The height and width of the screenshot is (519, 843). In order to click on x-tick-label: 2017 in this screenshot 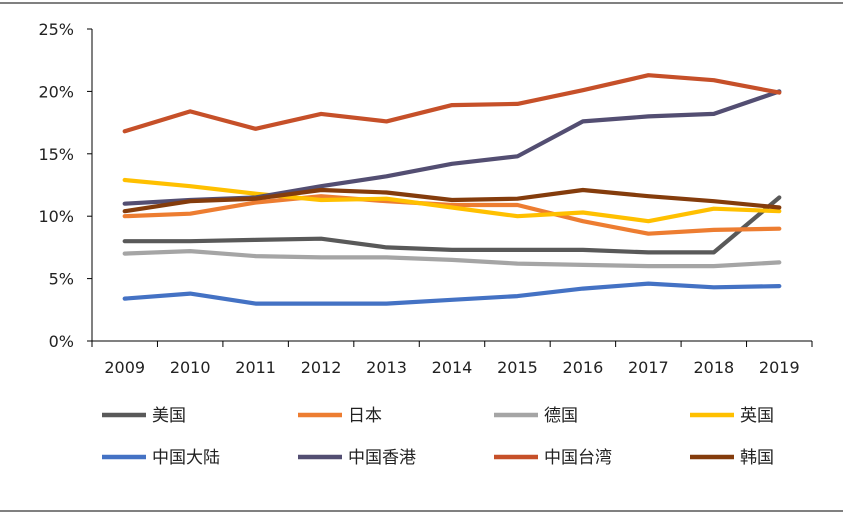, I will do `click(648, 367)`.